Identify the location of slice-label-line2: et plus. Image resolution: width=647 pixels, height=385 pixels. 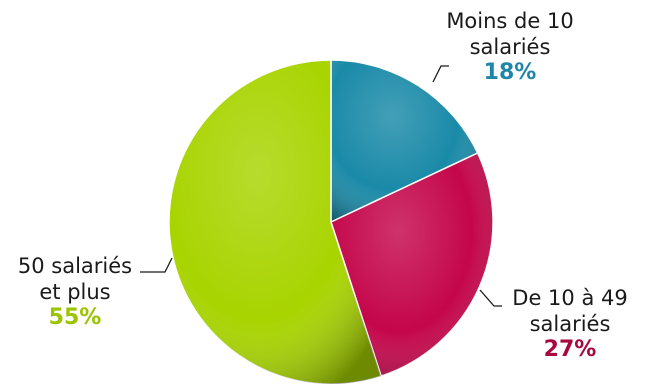
(75, 292).